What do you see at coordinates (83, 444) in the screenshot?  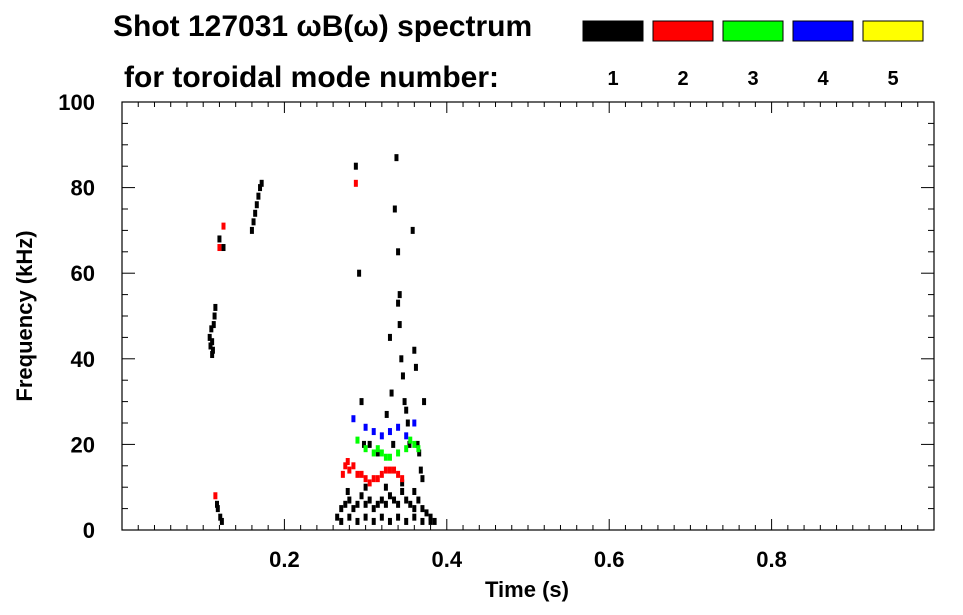 I see `y-tick-label: 20` at bounding box center [83, 444].